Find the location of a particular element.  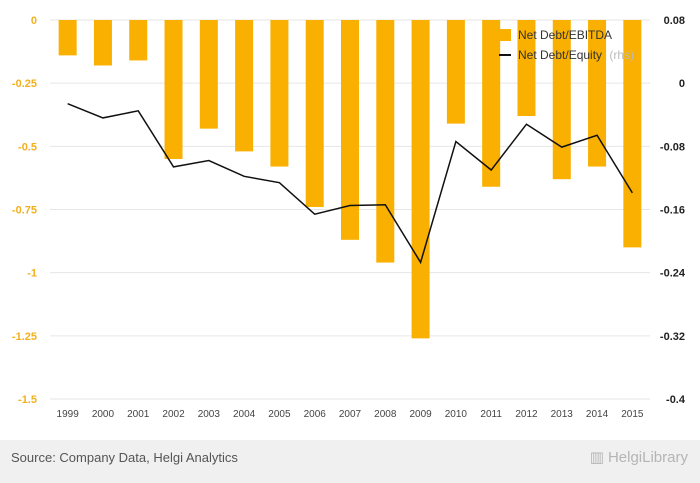

brand: ▥ HelgiLibrary is located at coordinates (638, 457).